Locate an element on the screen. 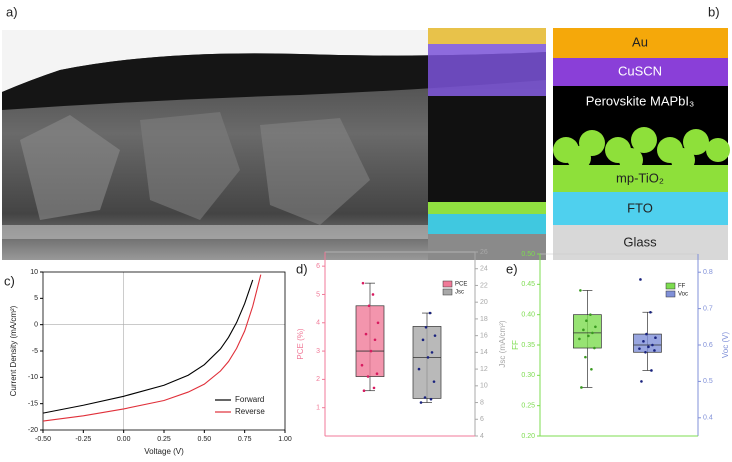  y2-tick-label: 0.6 is located at coordinates (708, 345).